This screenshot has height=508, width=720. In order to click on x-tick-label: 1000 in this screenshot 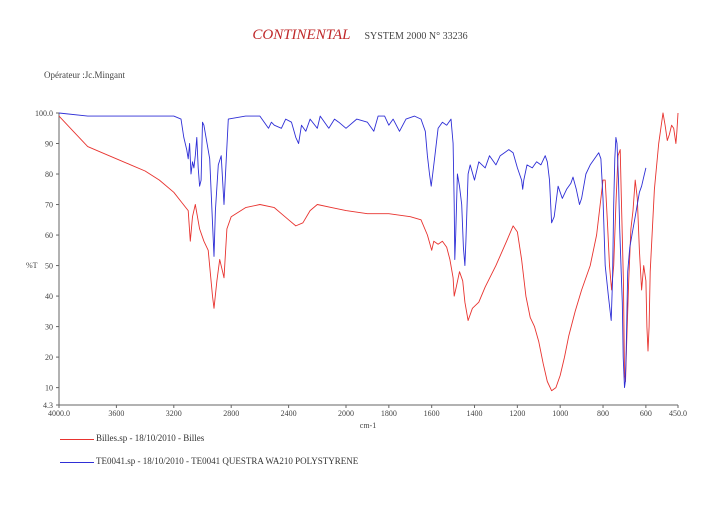, I will do `click(560, 413)`.